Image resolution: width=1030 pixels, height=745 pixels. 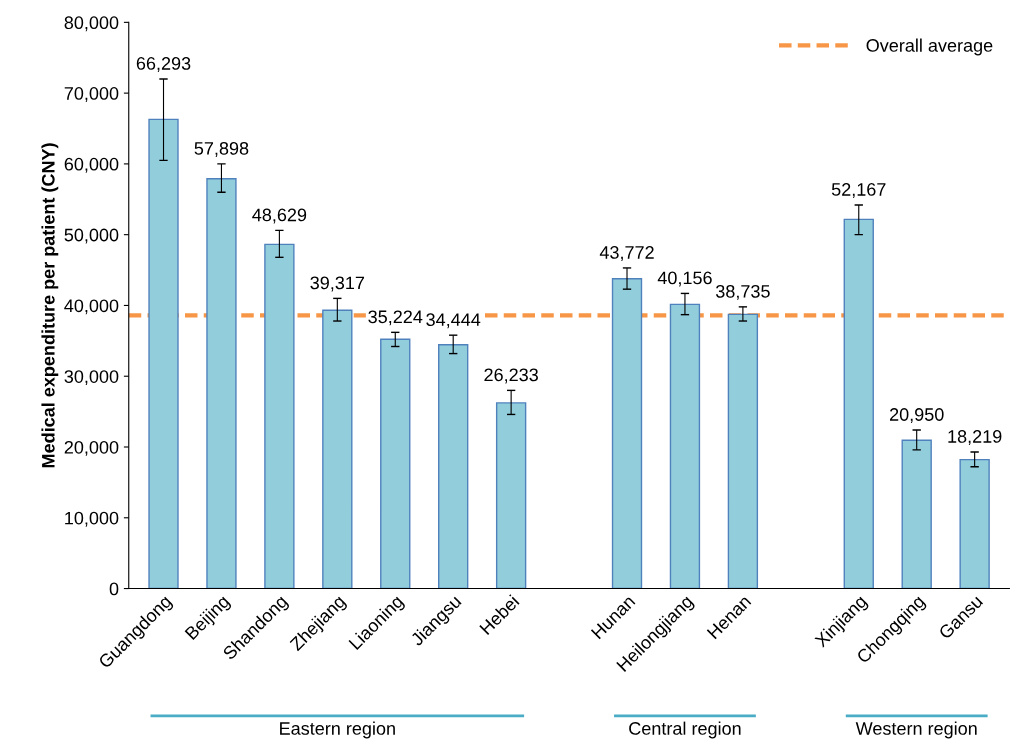 I want to click on data-label: 18,219, so click(x=975, y=437).